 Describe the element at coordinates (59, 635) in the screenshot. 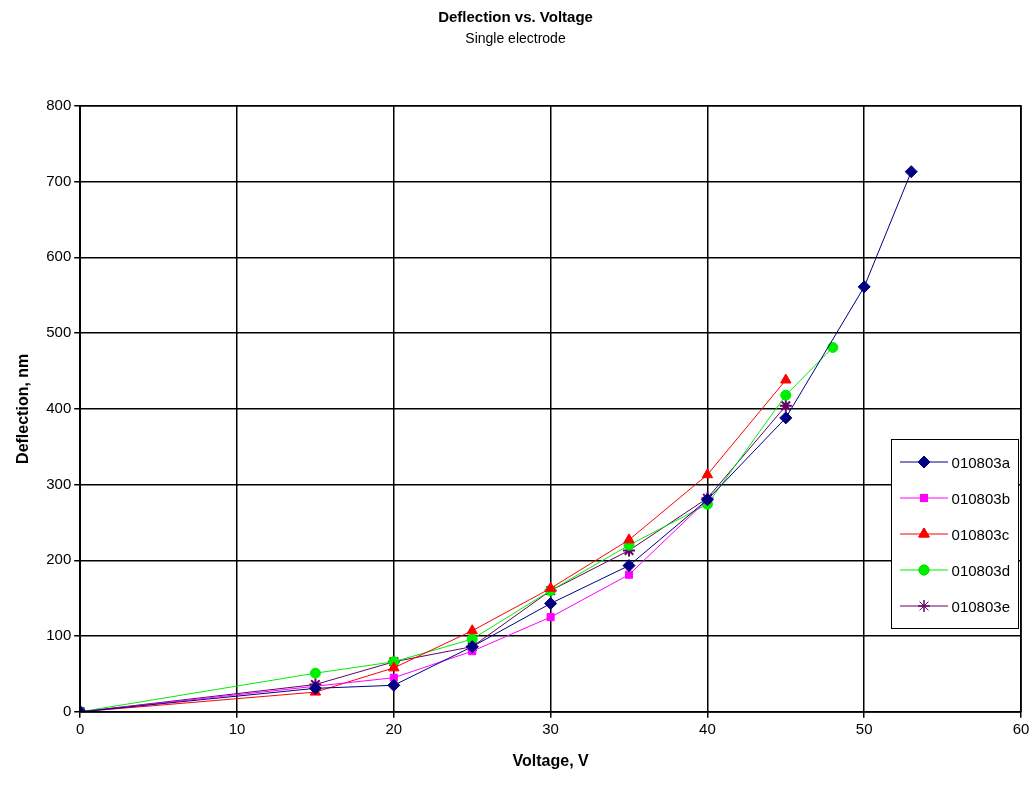

I see `y-tick-label: 100` at that location.